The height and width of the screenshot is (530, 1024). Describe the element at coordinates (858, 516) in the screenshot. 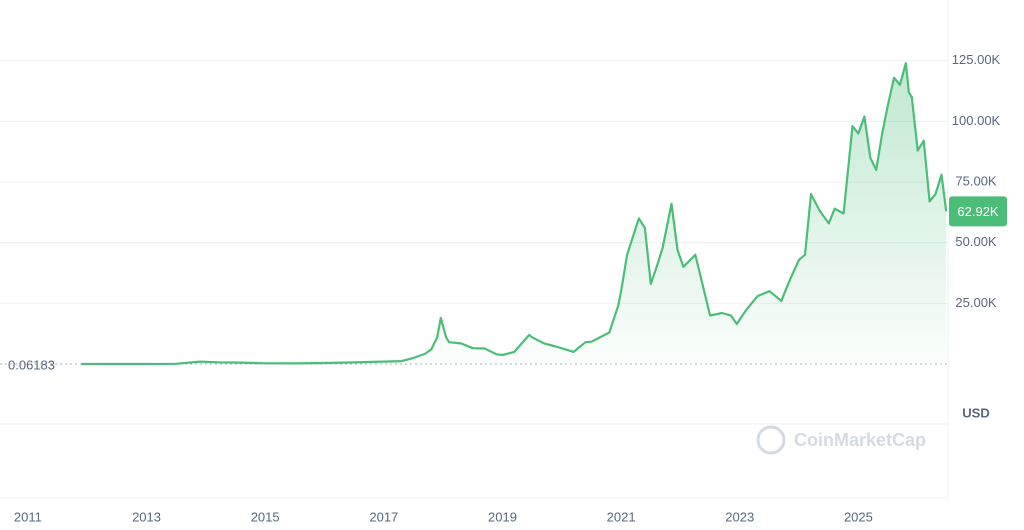

I see `x-tick-label: 2025` at that location.